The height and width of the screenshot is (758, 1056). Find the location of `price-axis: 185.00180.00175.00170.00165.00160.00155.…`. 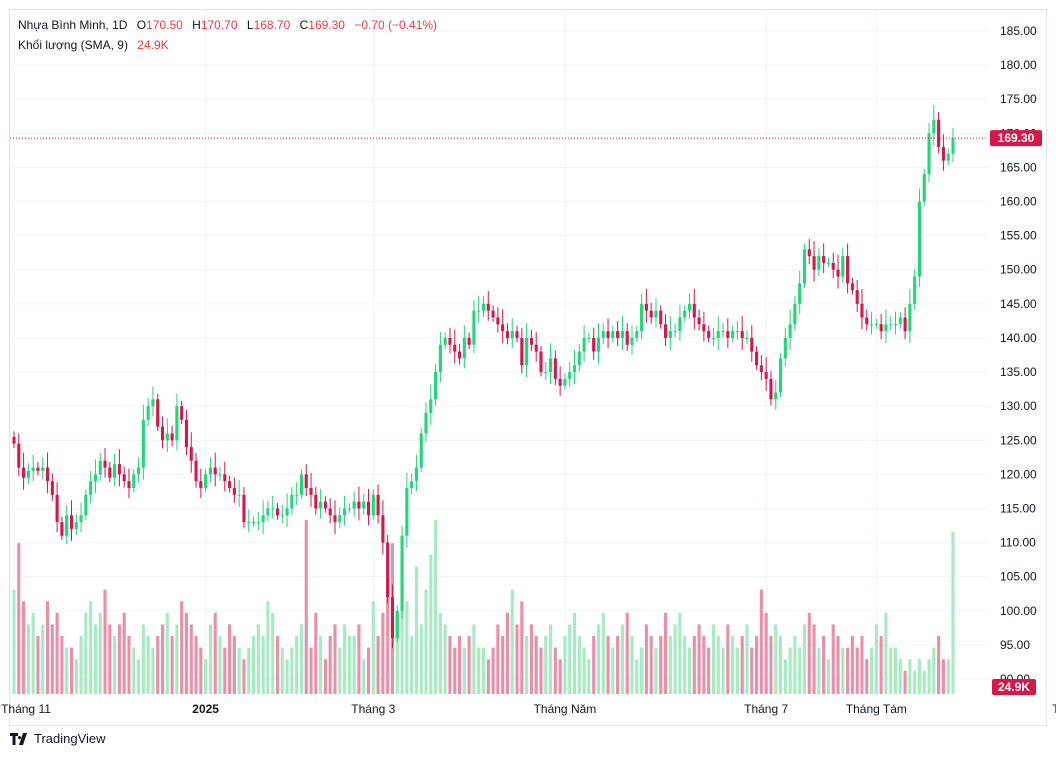

price-axis: 185.00180.00175.00170.00165.00160.00155.… is located at coordinates (1018, 355).